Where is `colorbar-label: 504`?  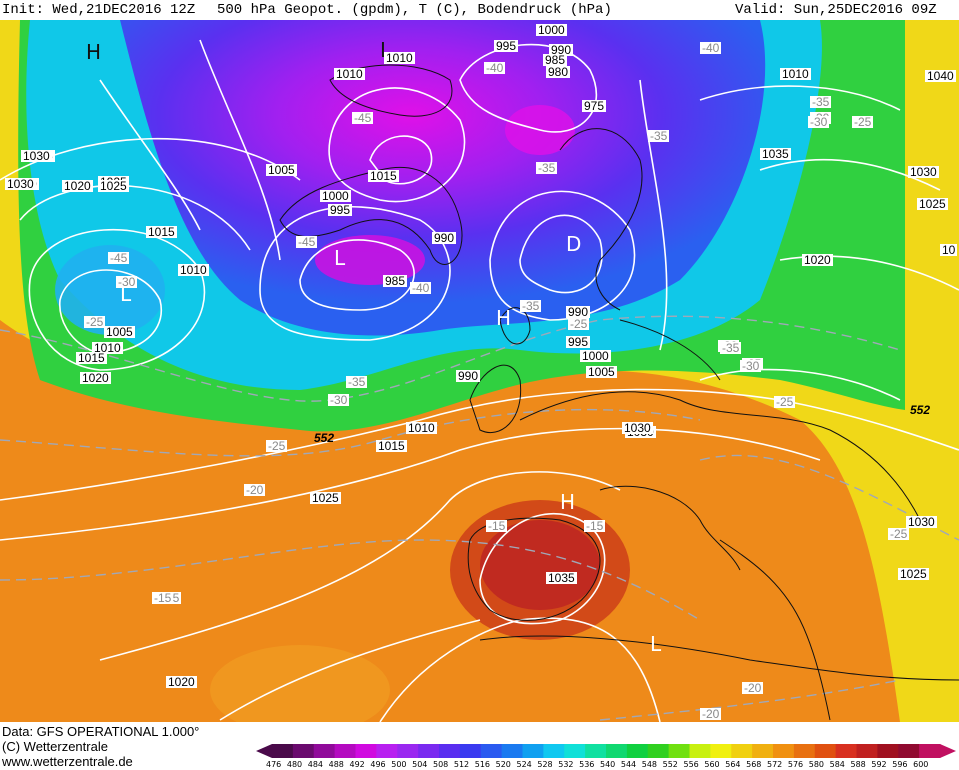 colorbar-label: 504 is located at coordinates (420, 764).